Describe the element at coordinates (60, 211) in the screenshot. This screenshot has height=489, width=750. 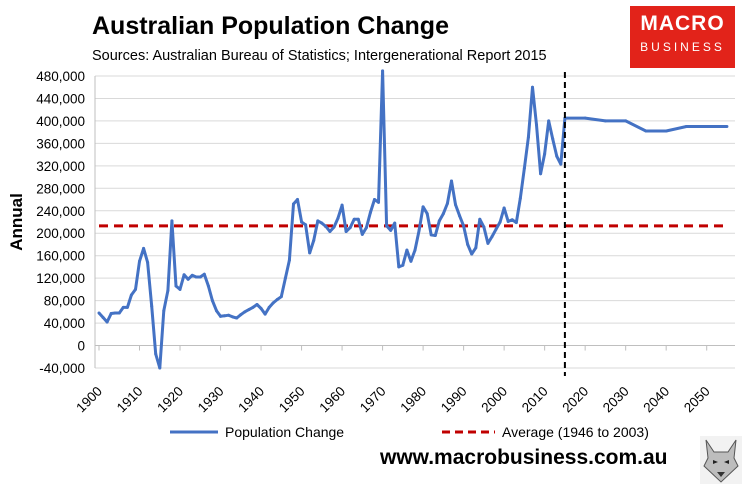
I see `y-tick-label: 240,000` at that location.